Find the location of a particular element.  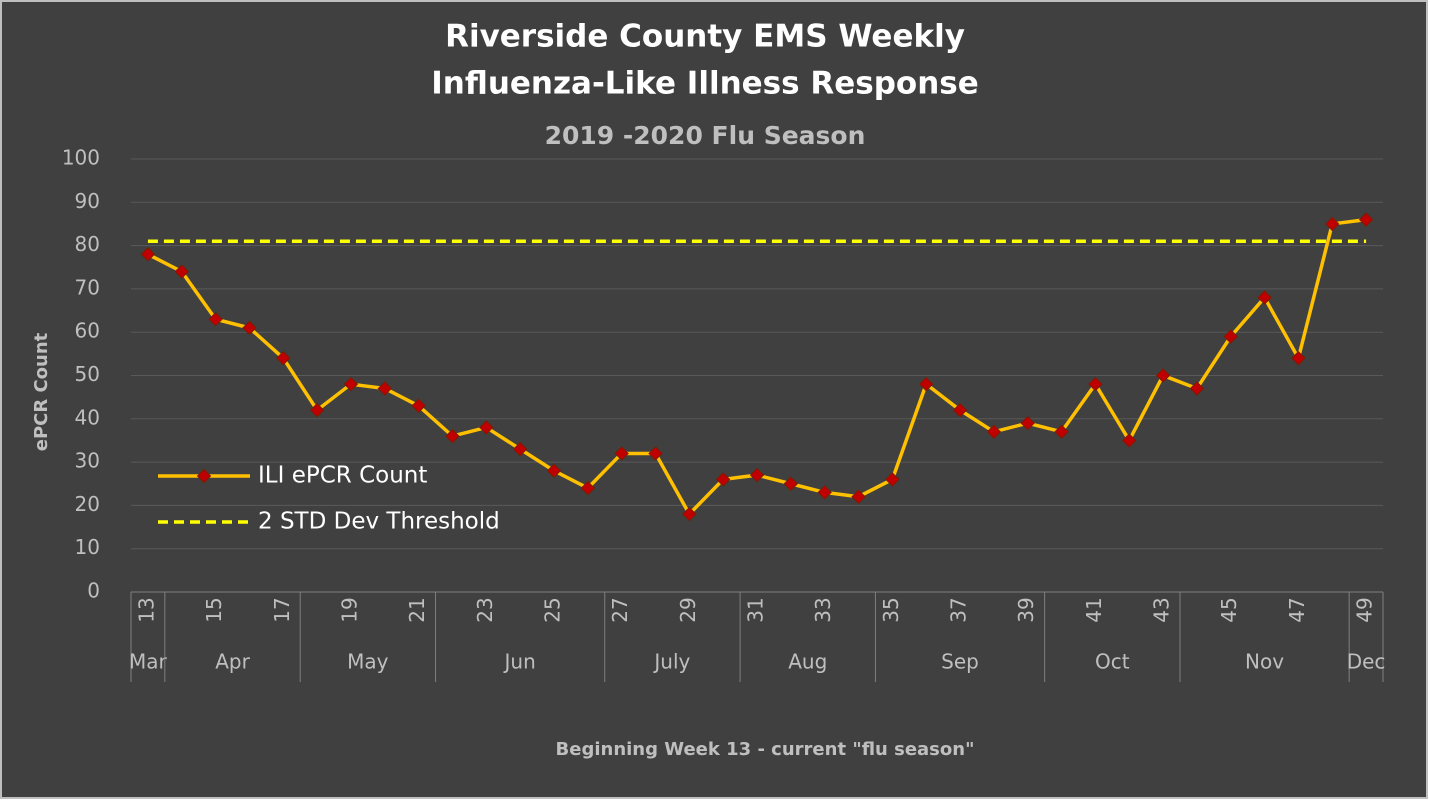

x-tick-label: 47 is located at coordinates (1297, 609).